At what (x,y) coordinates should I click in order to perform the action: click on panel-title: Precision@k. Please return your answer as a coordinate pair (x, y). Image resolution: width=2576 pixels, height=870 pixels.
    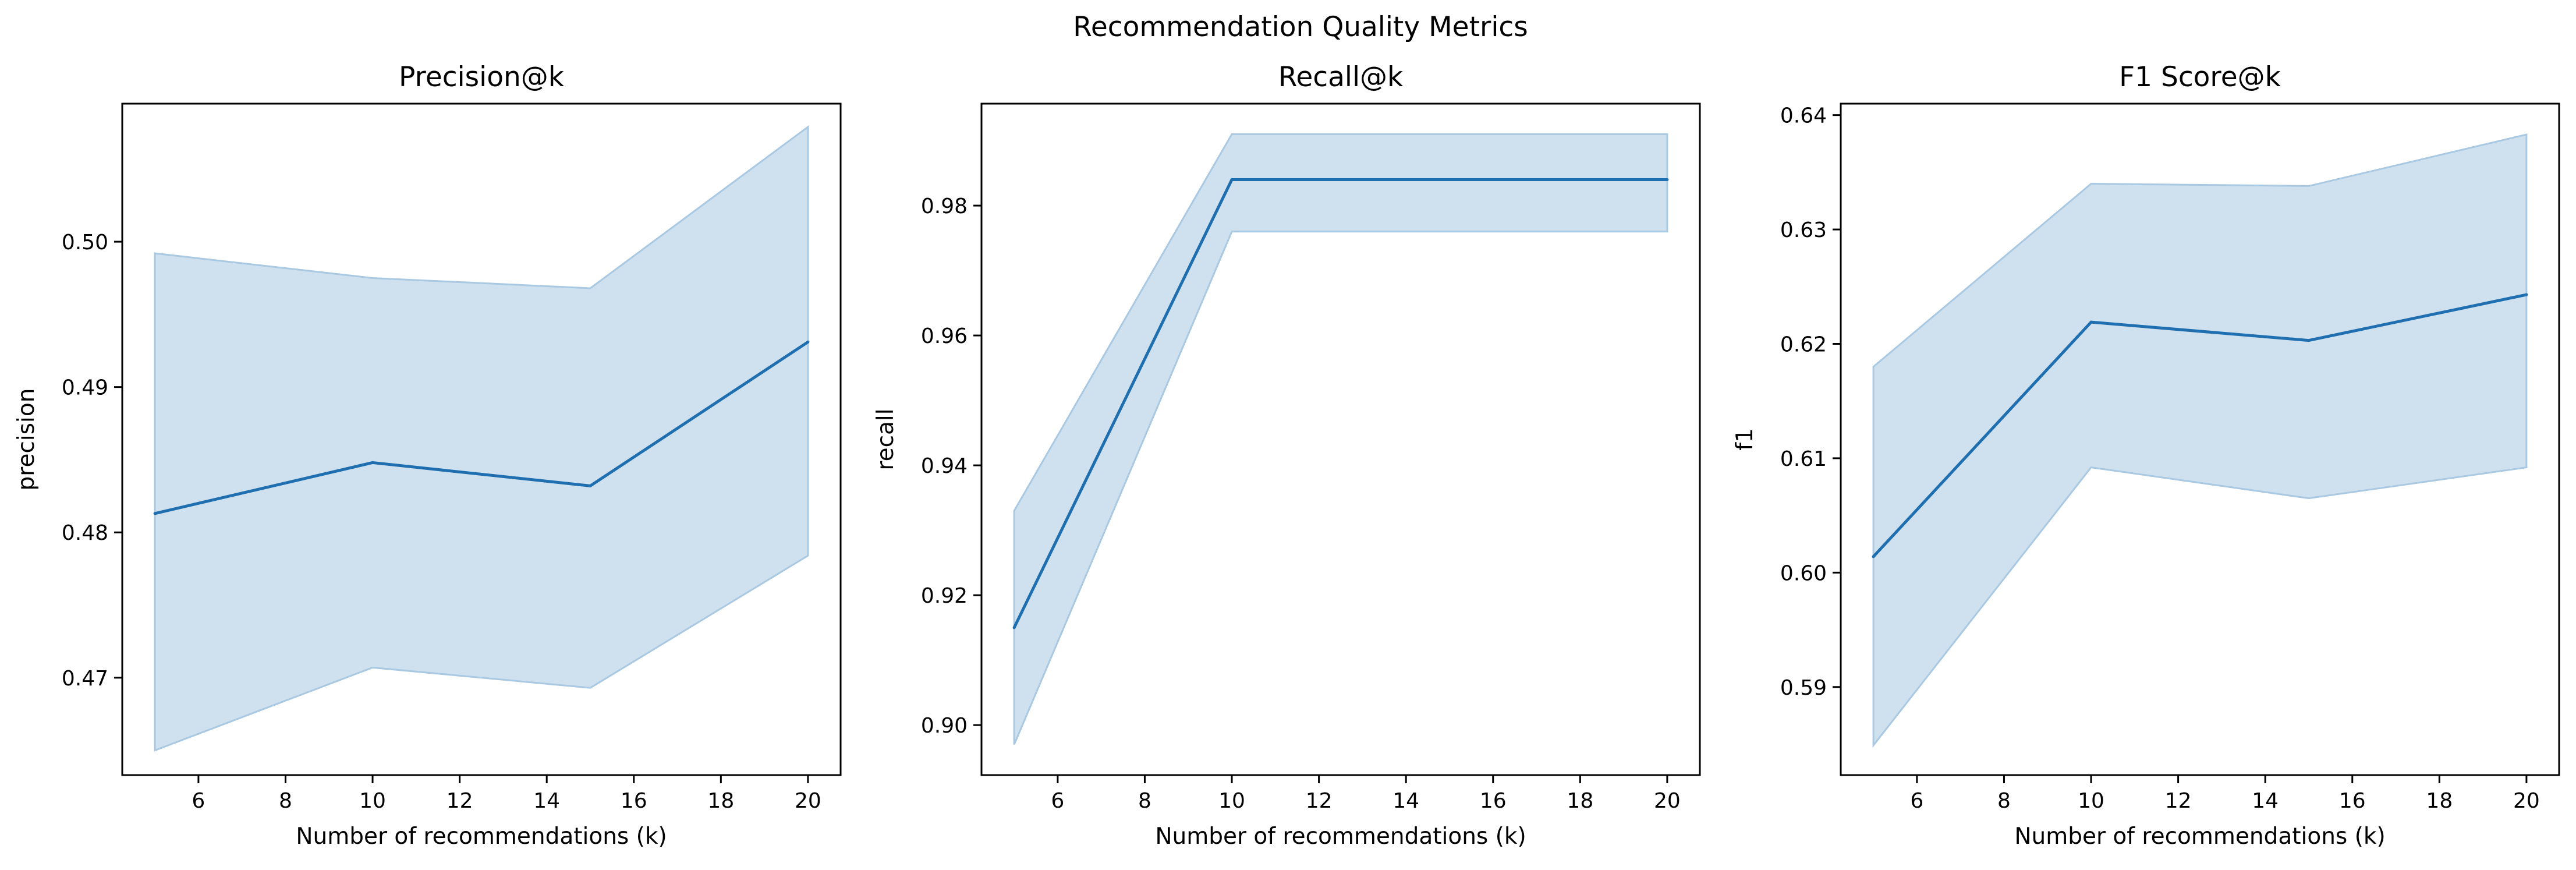
    Looking at the image, I should click on (482, 77).